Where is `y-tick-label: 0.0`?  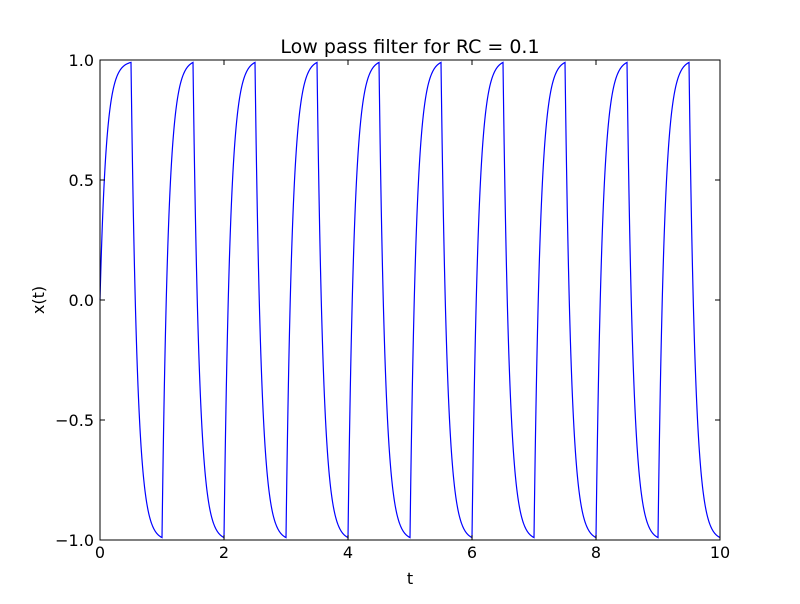
y-tick-label: 0.0 is located at coordinates (81, 300).